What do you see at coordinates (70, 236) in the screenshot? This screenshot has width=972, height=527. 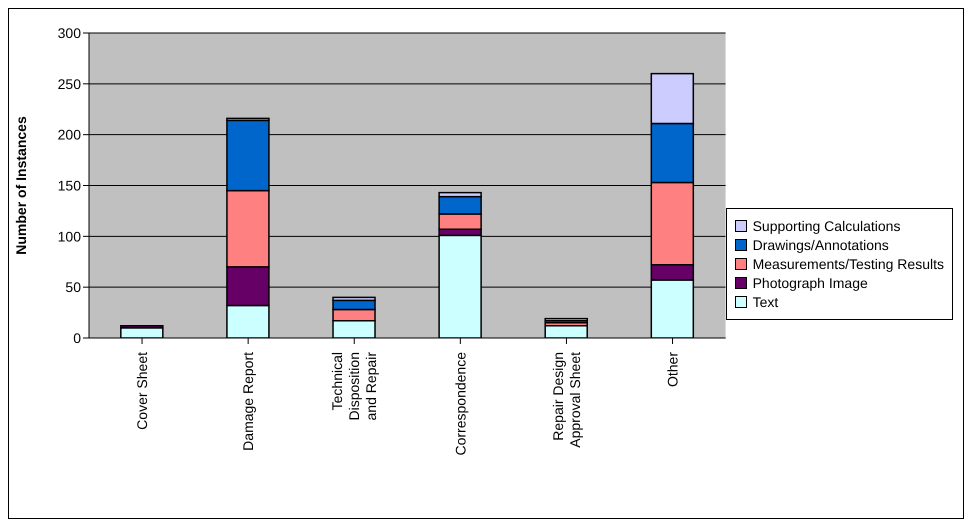 I see `y-tick-label: 100` at bounding box center [70, 236].